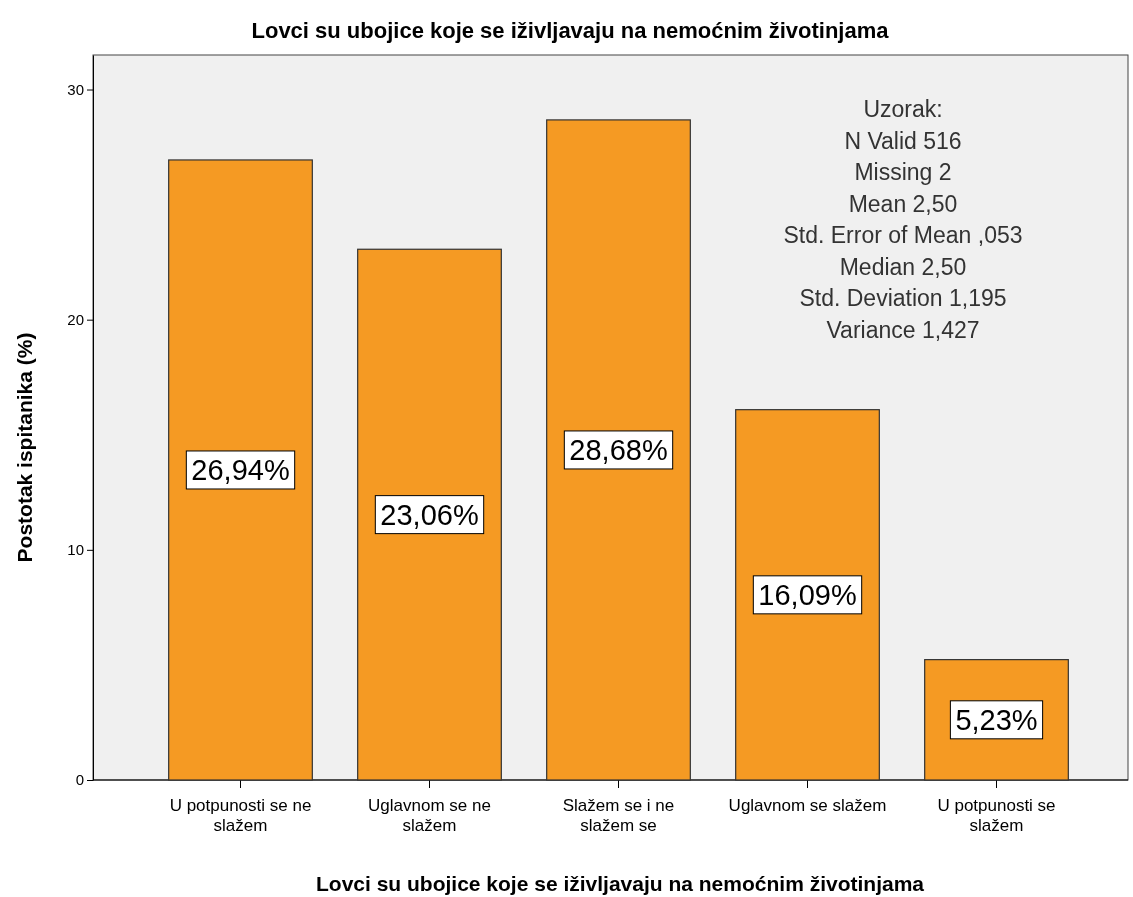 The width and height of the screenshot is (1133, 897). What do you see at coordinates (996, 815) in the screenshot?
I see `x-tick-label: U potpunosti se slažem` at bounding box center [996, 815].